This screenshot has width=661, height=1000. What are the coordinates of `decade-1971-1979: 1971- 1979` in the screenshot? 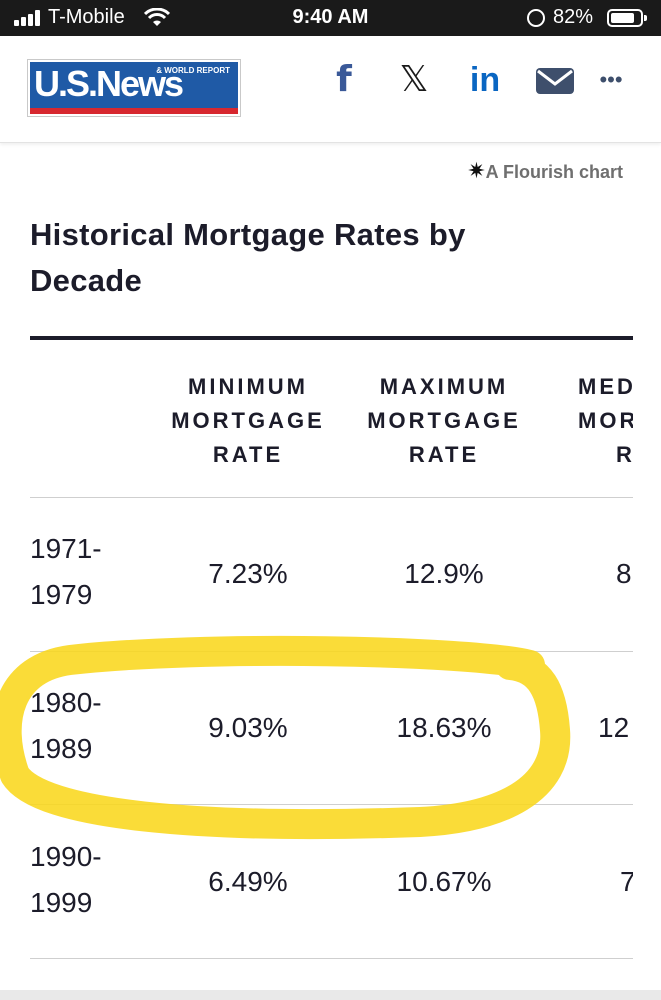 It's located at (66, 572).